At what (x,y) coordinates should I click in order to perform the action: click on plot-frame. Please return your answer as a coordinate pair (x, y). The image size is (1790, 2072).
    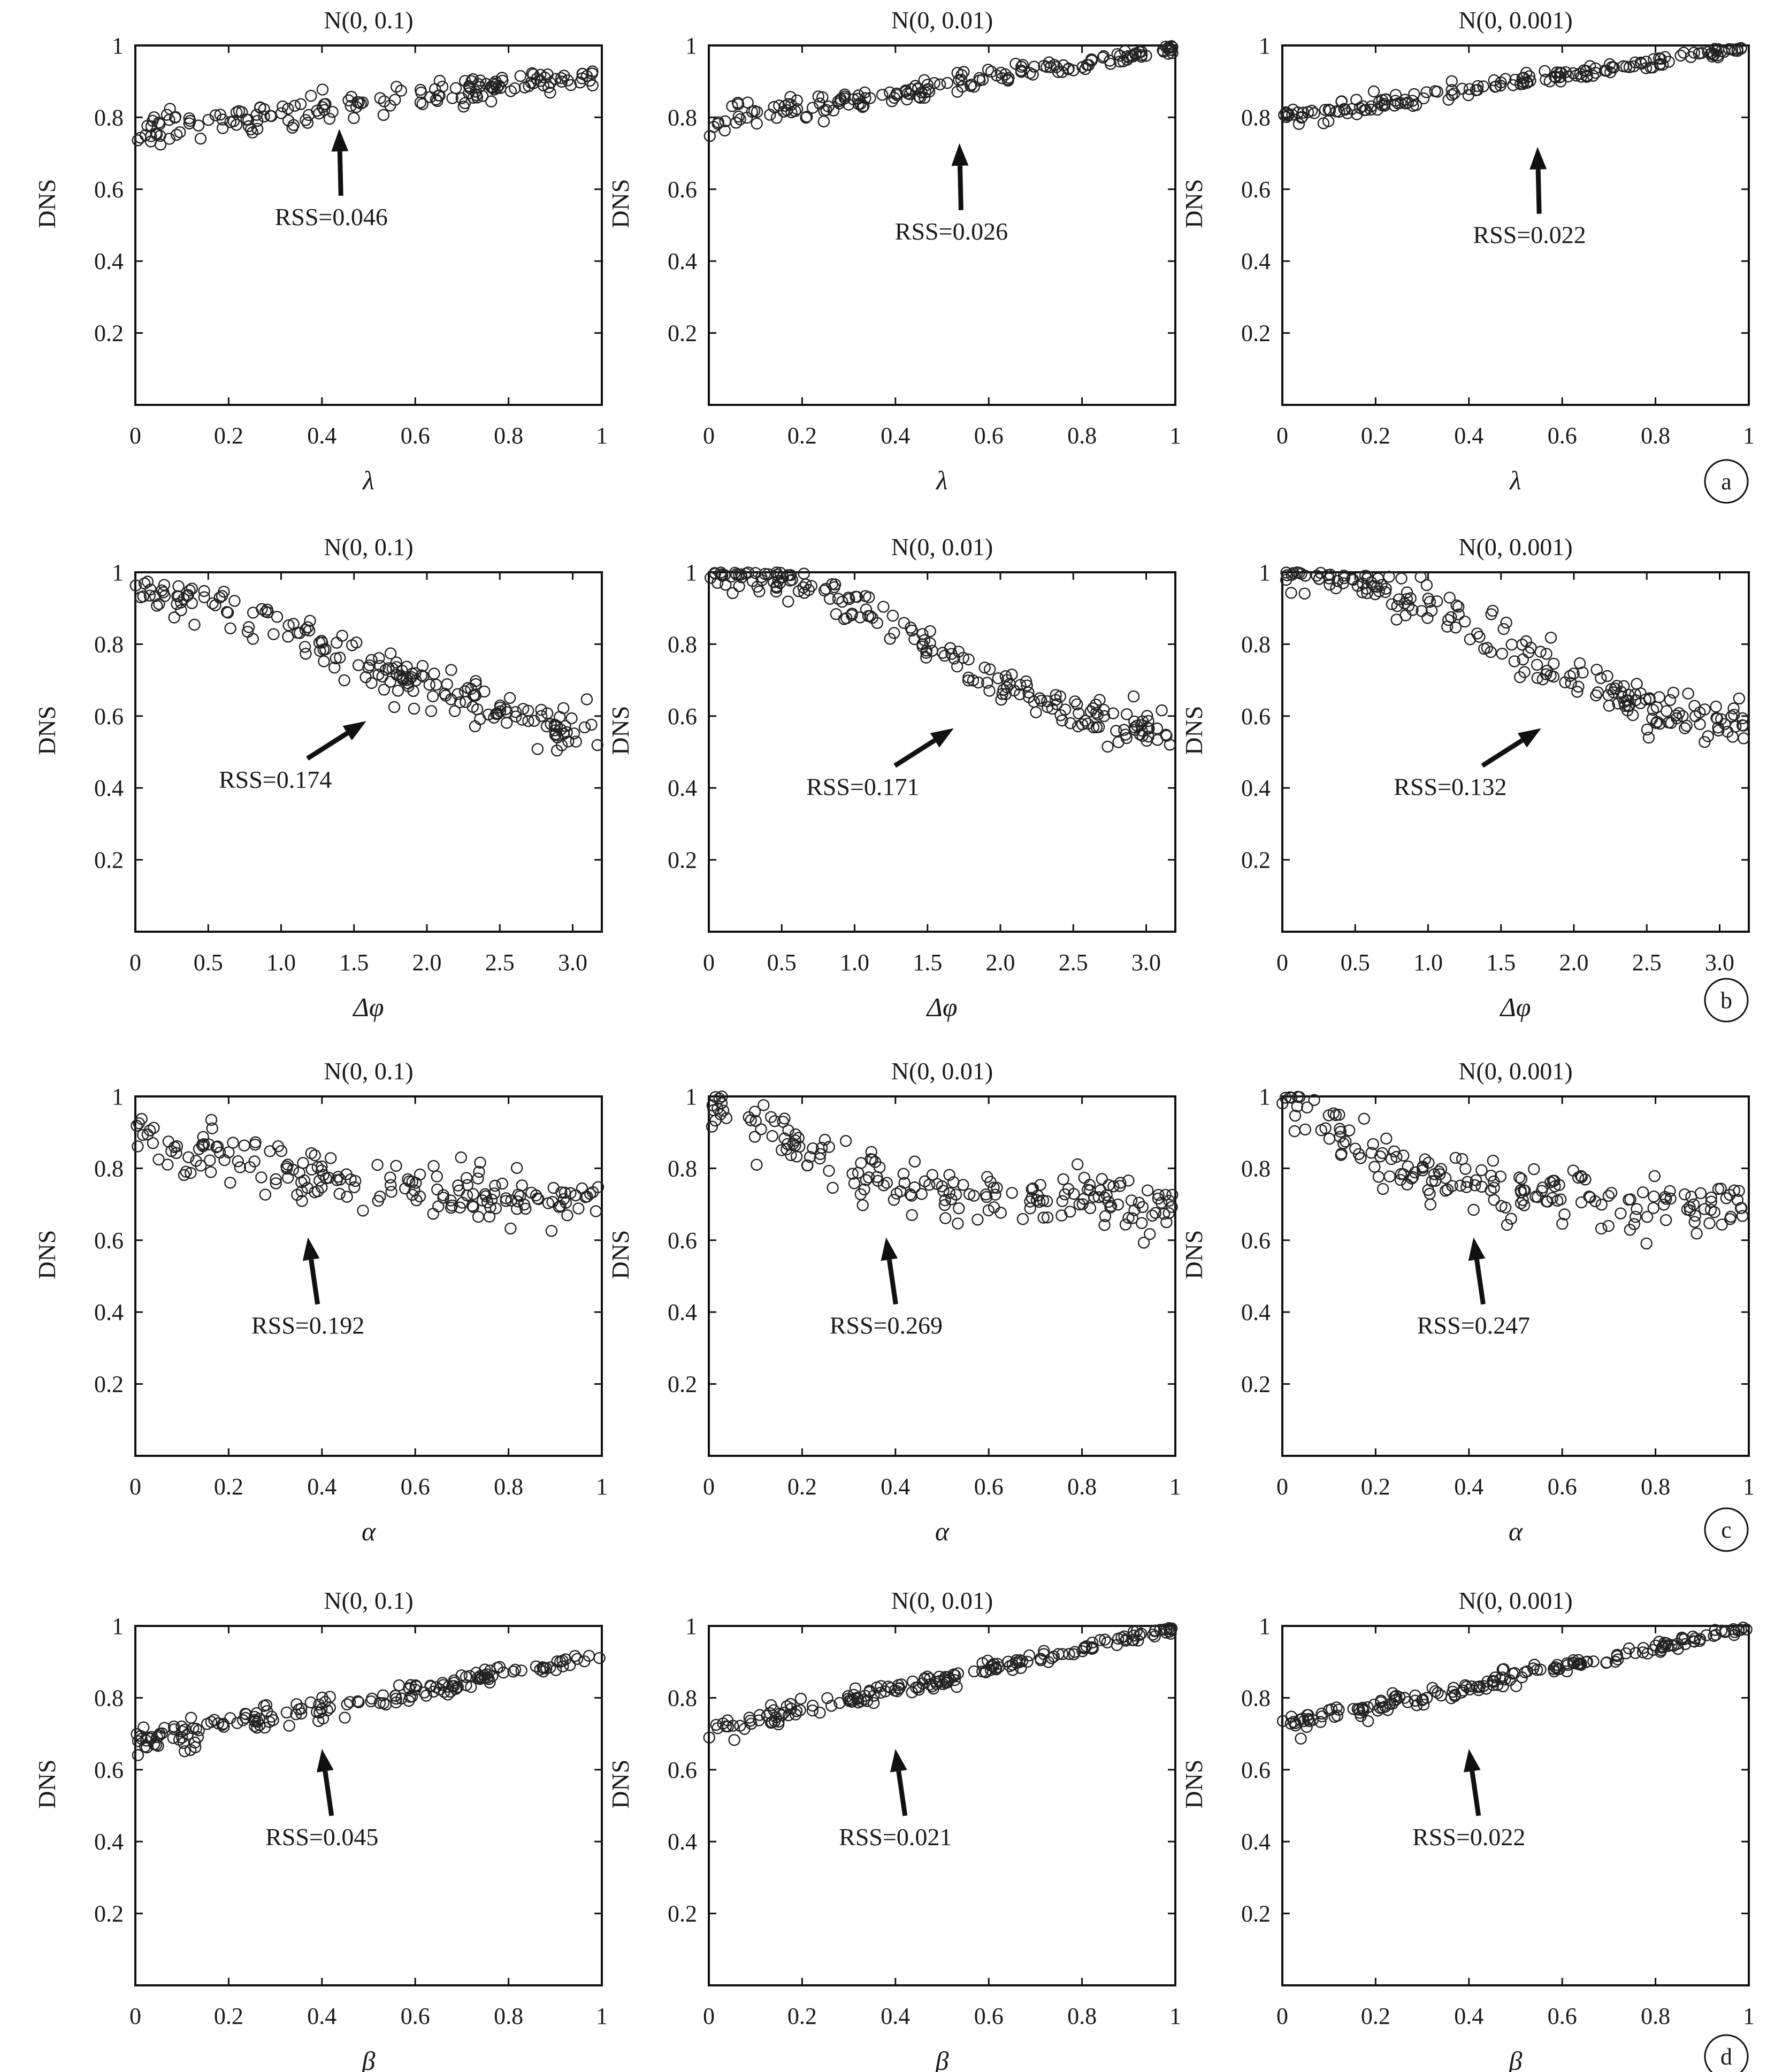
    Looking at the image, I should click on (942, 752).